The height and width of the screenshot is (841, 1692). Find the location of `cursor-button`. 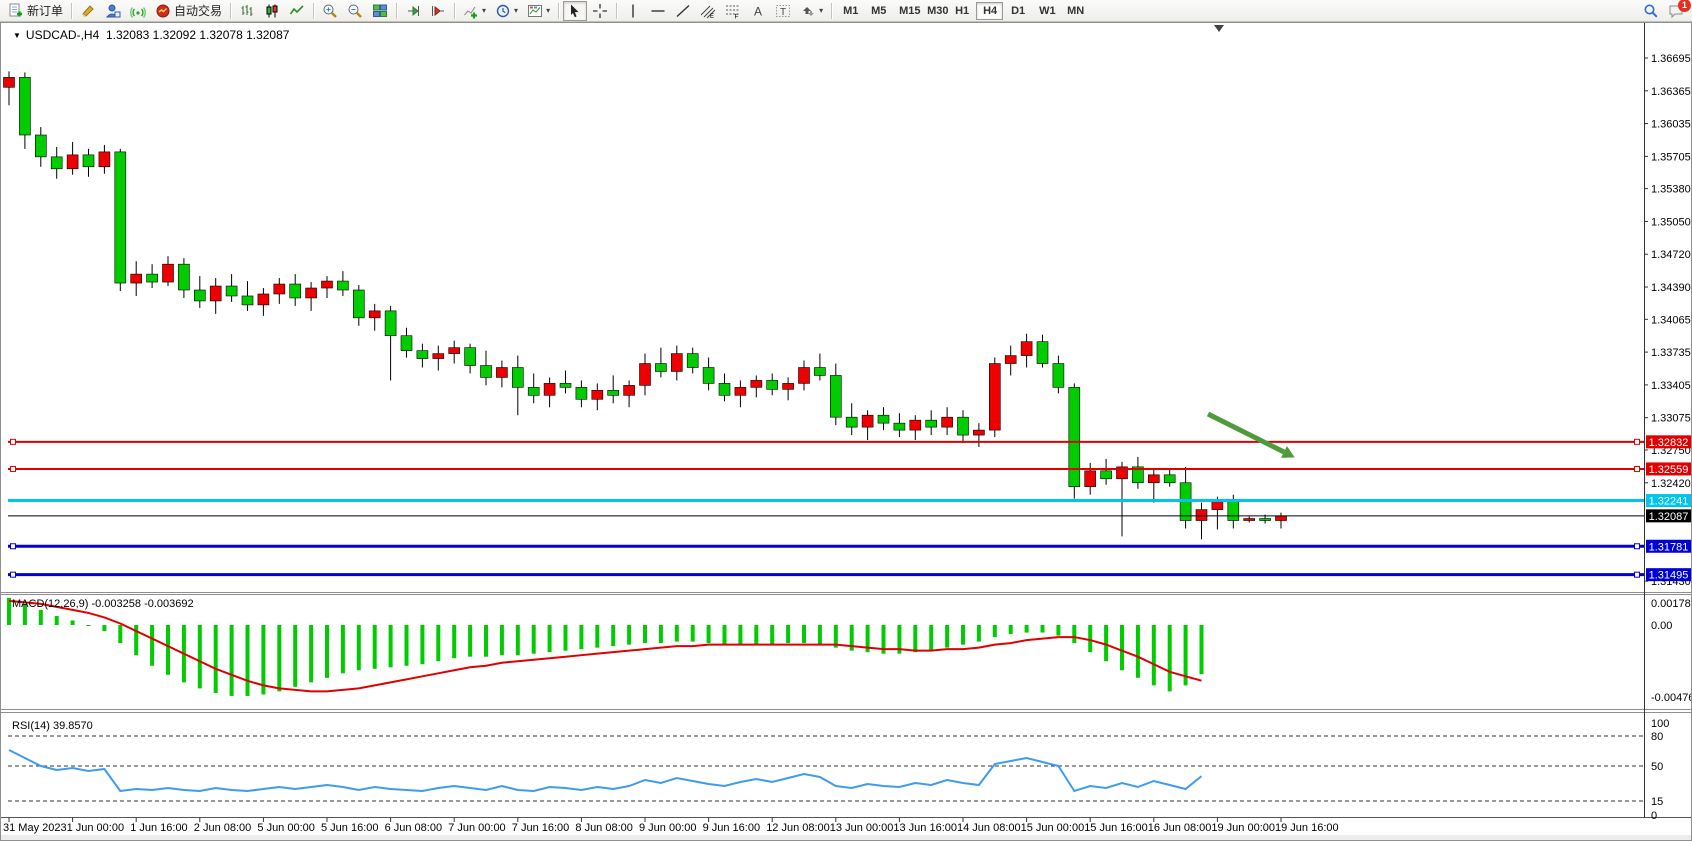

cursor-button is located at coordinates (575, 10).